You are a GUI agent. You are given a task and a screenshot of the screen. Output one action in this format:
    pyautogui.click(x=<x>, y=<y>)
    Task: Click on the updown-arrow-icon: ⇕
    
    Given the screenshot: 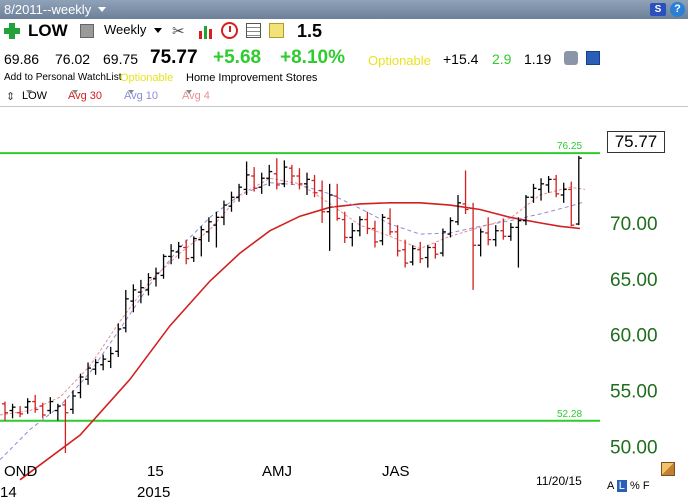 What is the action you would take?
    pyautogui.click(x=11, y=97)
    